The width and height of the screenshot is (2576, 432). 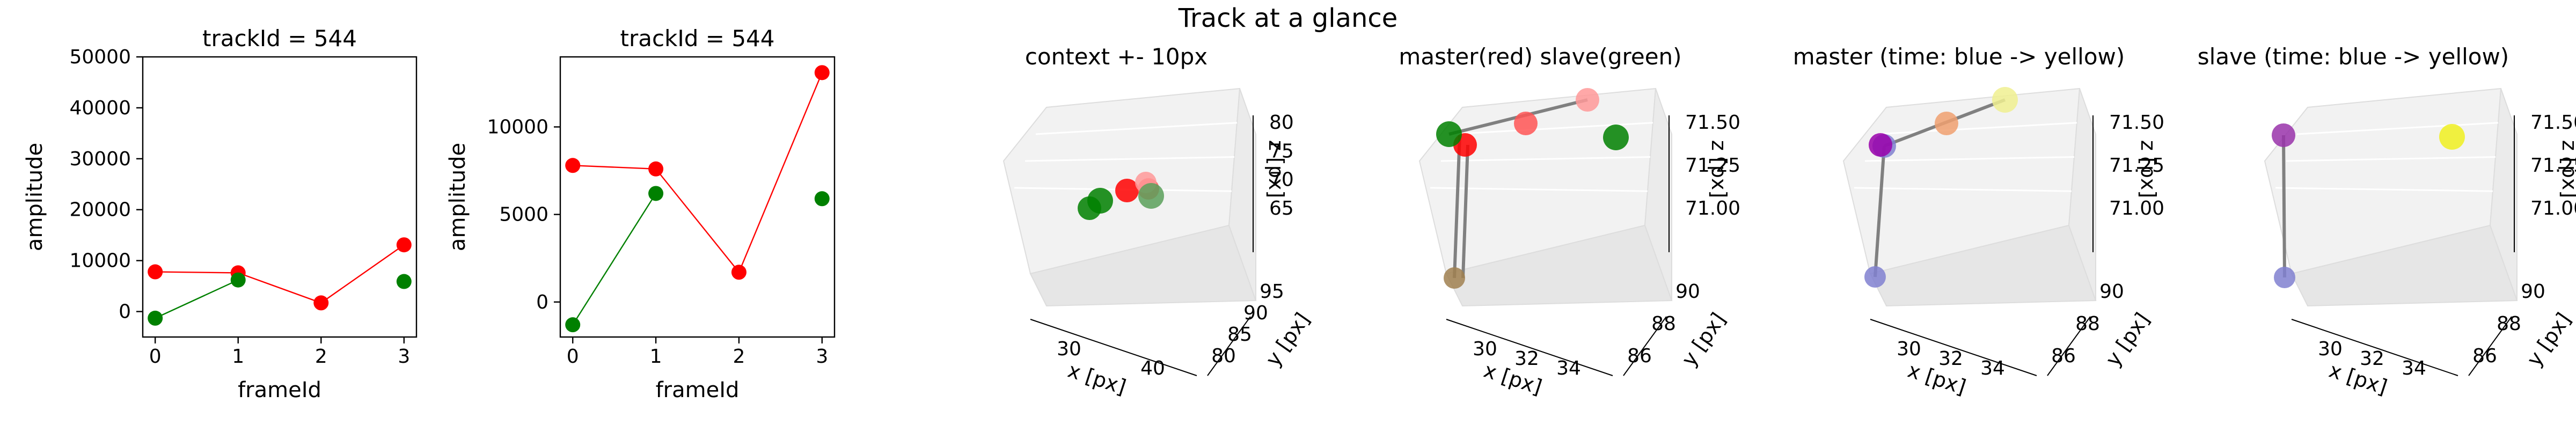 What do you see at coordinates (1097, 378) in the screenshot?
I see `x-axis-label: x [px]` at bounding box center [1097, 378].